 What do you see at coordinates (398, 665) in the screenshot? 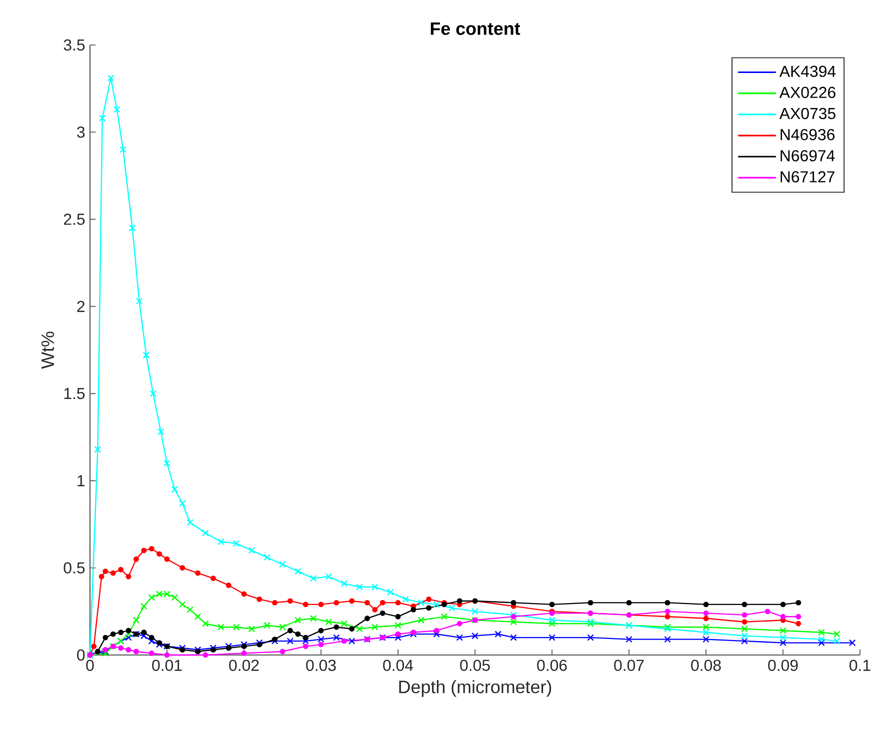
I see `x-tick-label: 0.04` at bounding box center [398, 665].